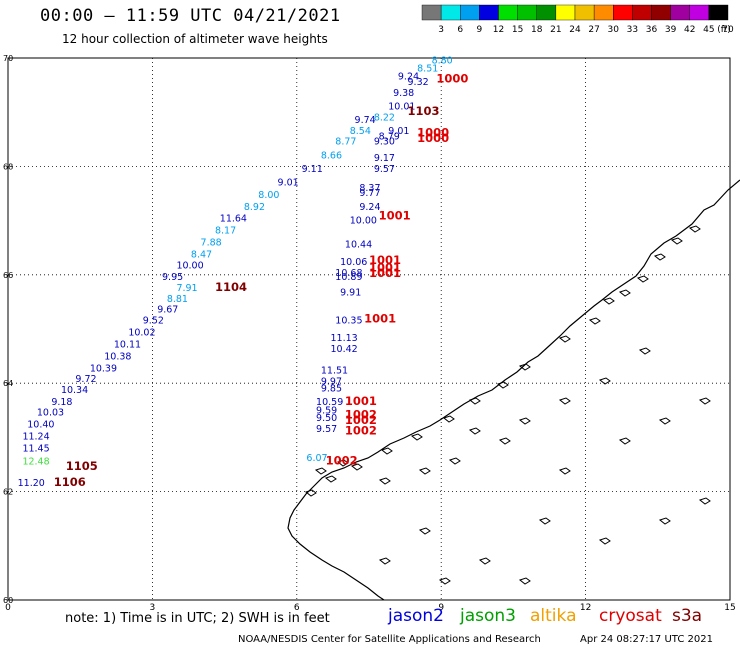 The width and height of the screenshot is (740, 650). I want to click on generation-timestamp: Apr 24 08:27:17 UTC 2021, so click(646, 639).